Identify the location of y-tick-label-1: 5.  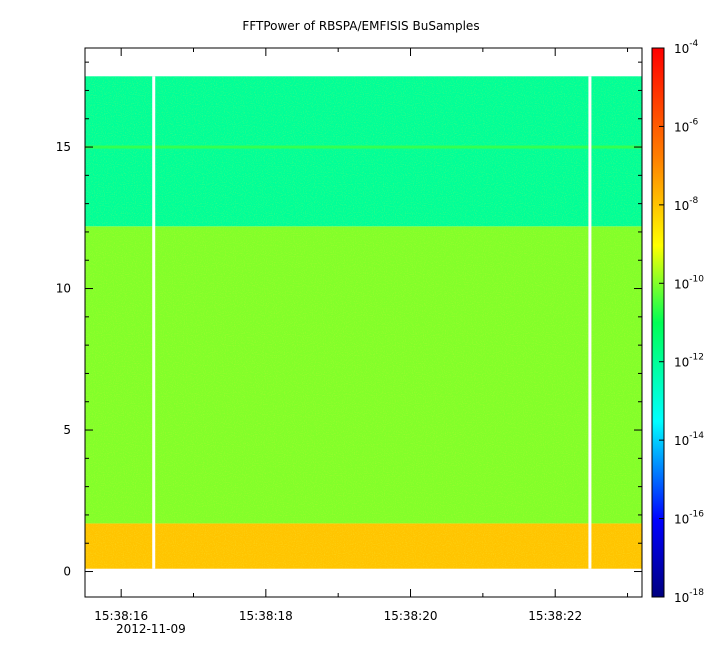
(67, 430).